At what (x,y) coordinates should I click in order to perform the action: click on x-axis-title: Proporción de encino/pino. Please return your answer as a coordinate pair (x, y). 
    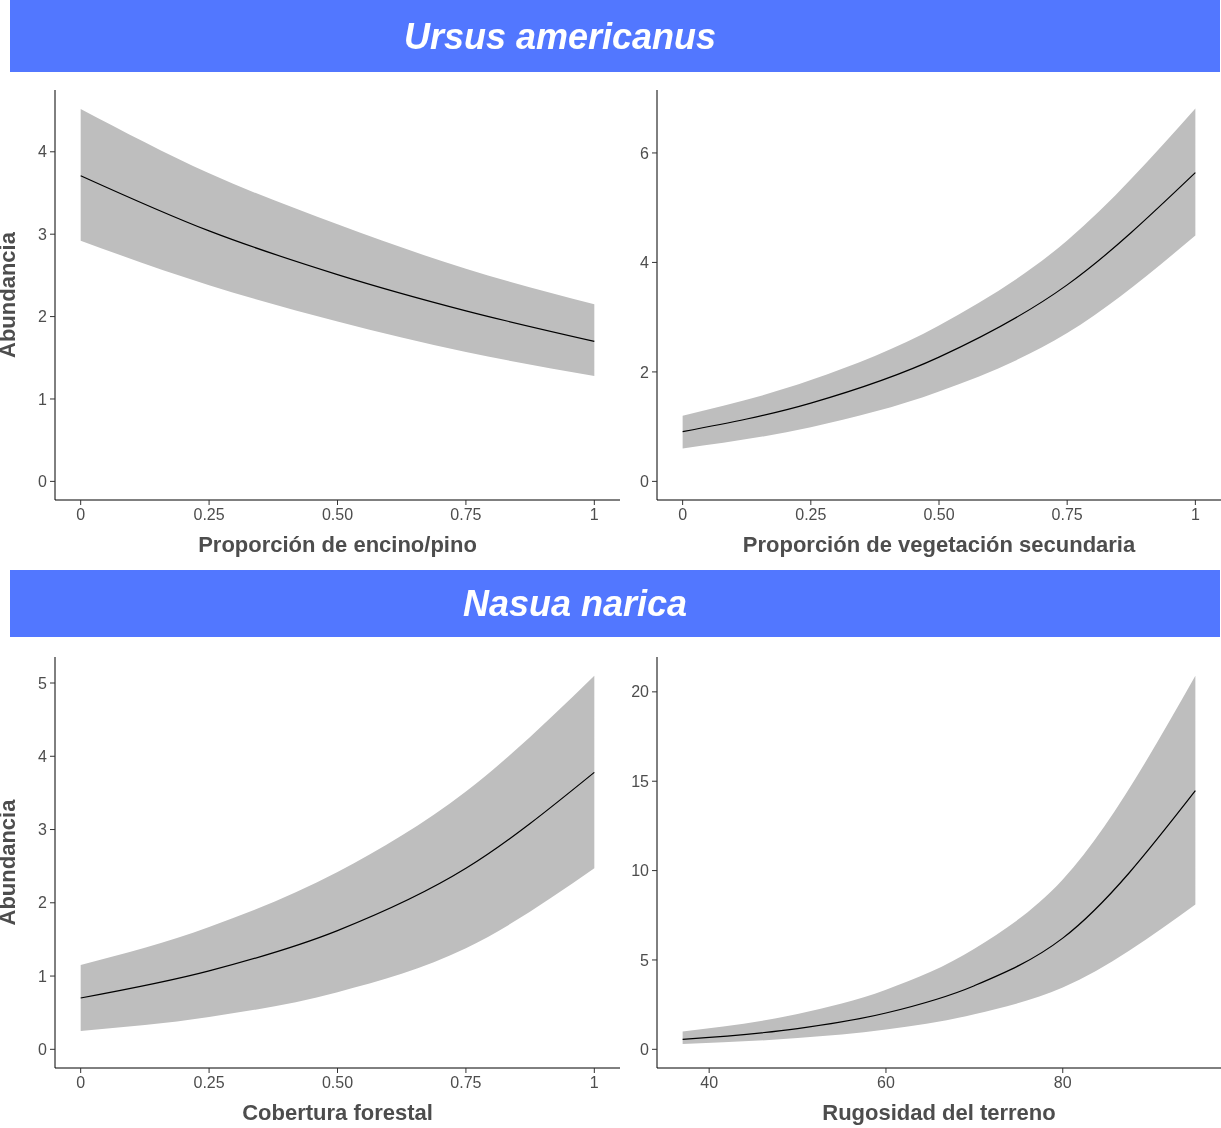
    Looking at the image, I should click on (337, 544).